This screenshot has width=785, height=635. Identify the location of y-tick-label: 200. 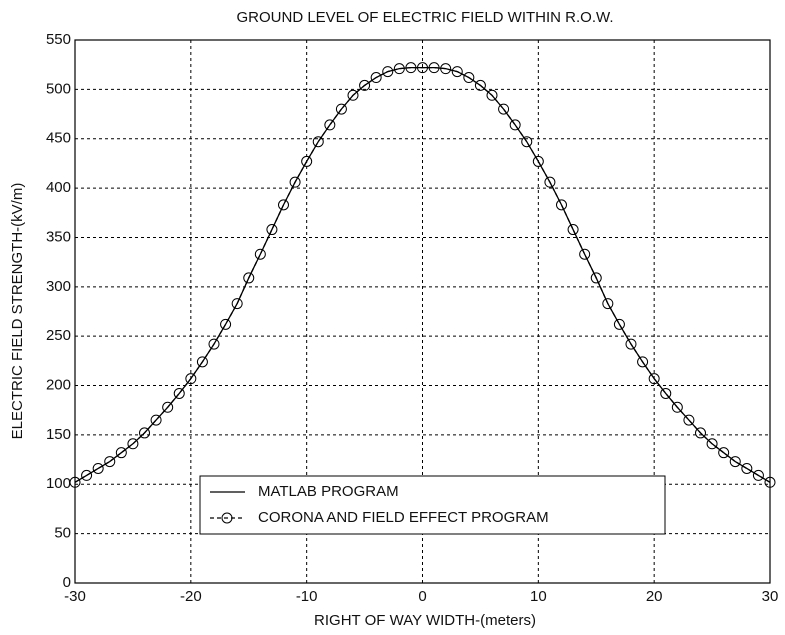
(58, 385).